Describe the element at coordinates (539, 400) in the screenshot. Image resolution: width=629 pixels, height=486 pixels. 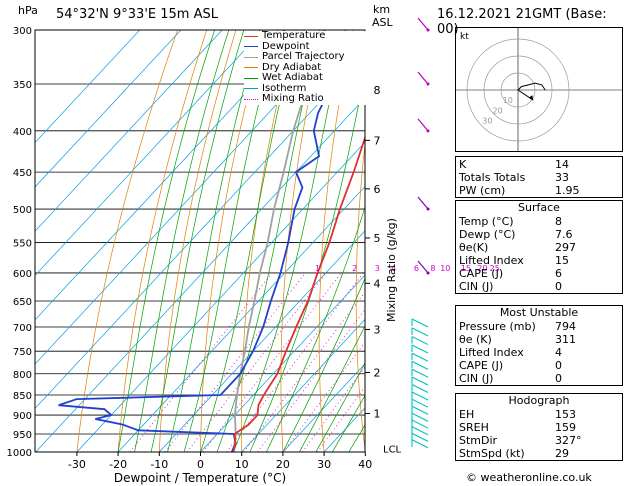
I see `hodograph-stats-title: Hodograph` at that location.